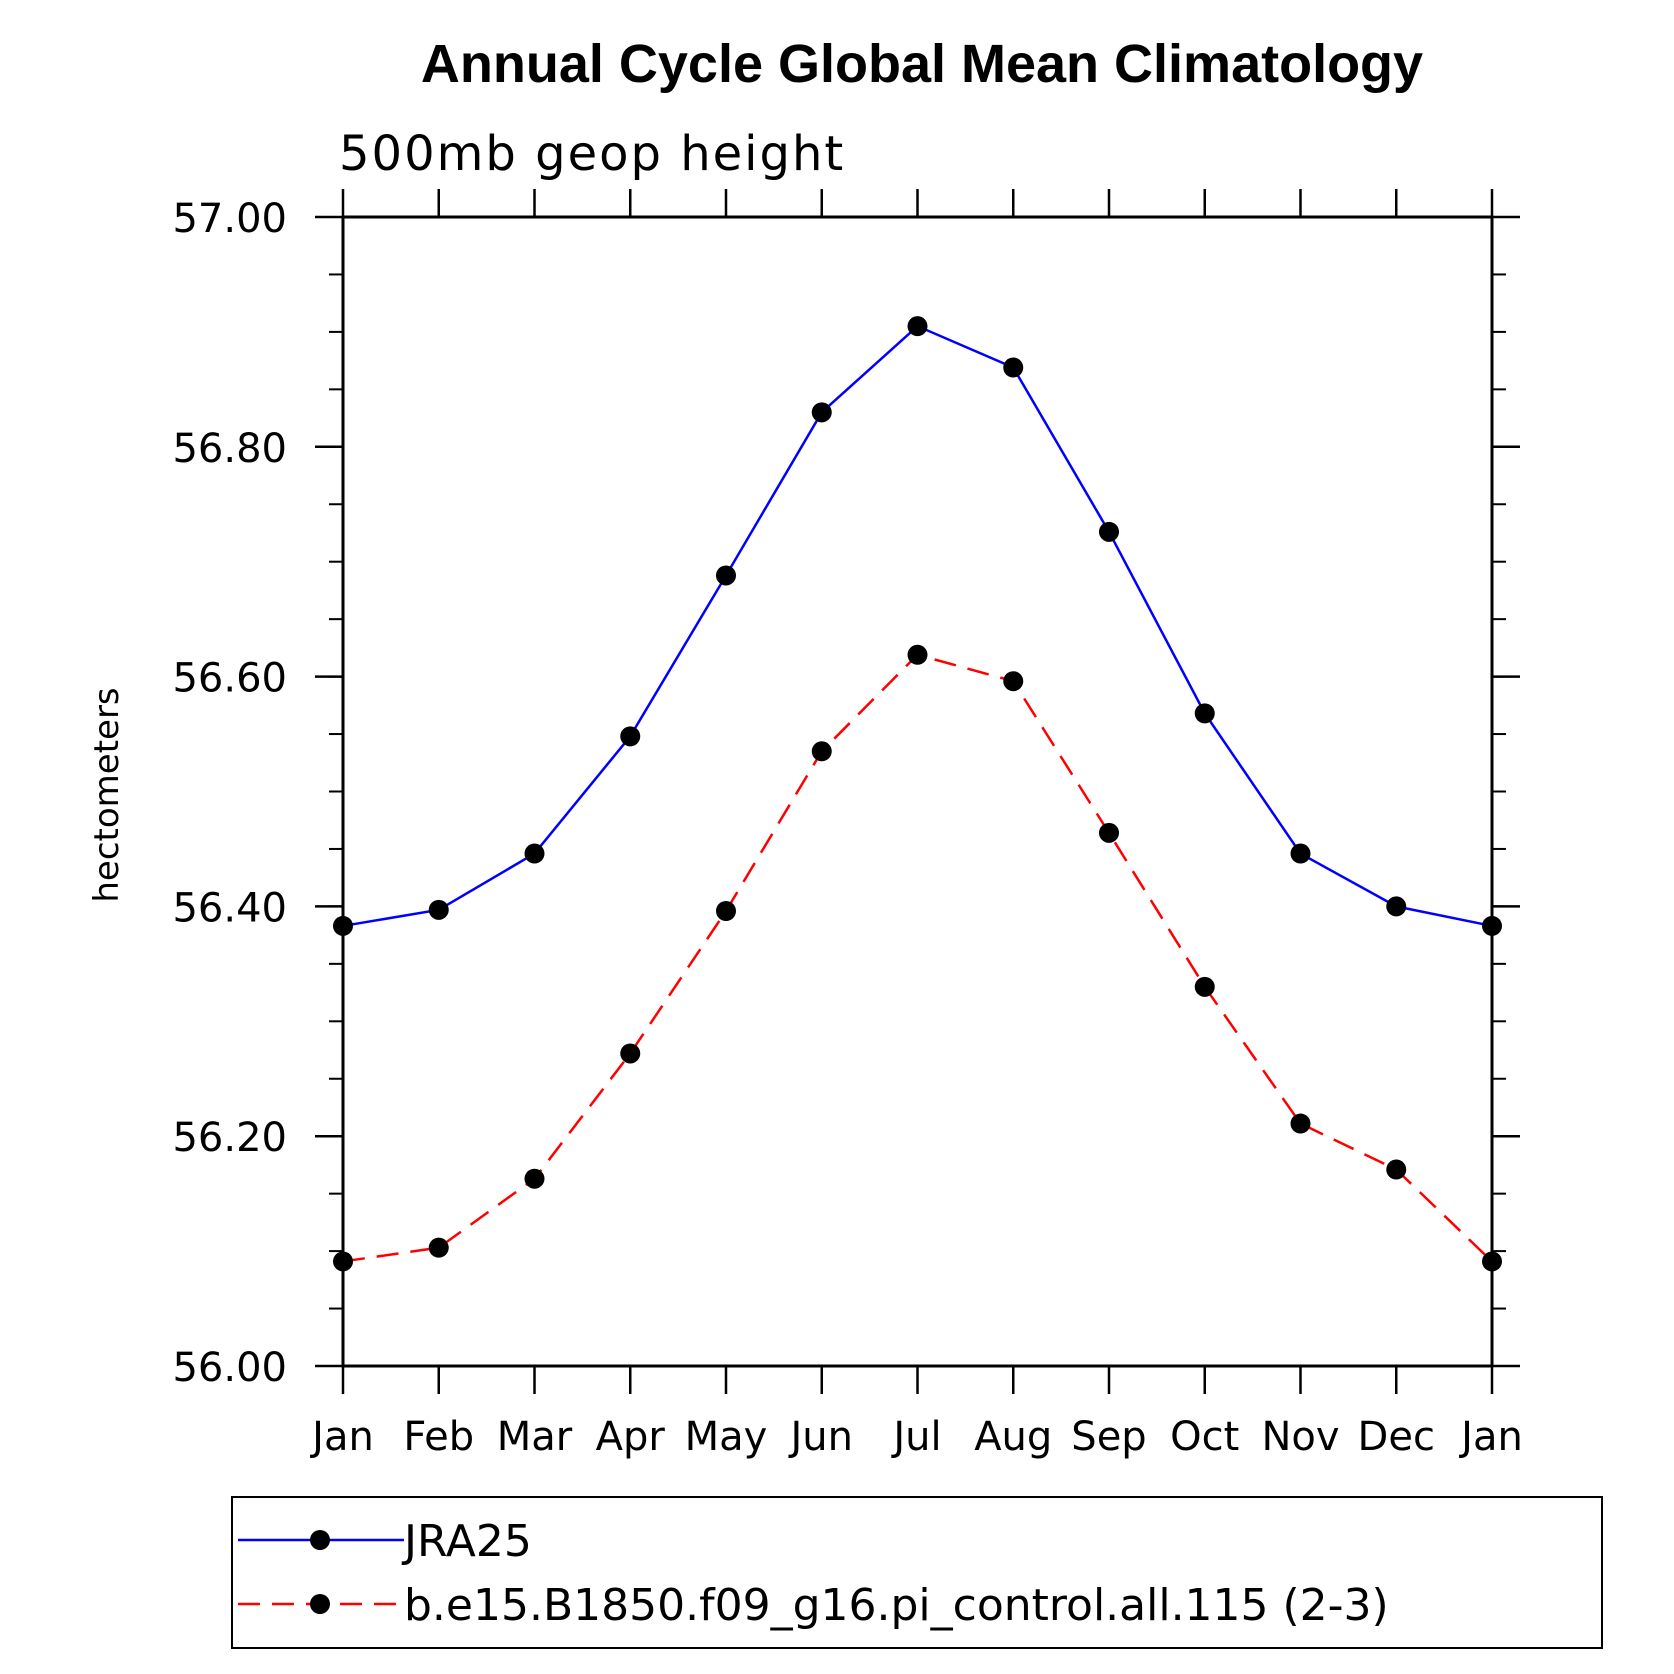  I want to click on x-tick-label: Dec, so click(1396, 1437).